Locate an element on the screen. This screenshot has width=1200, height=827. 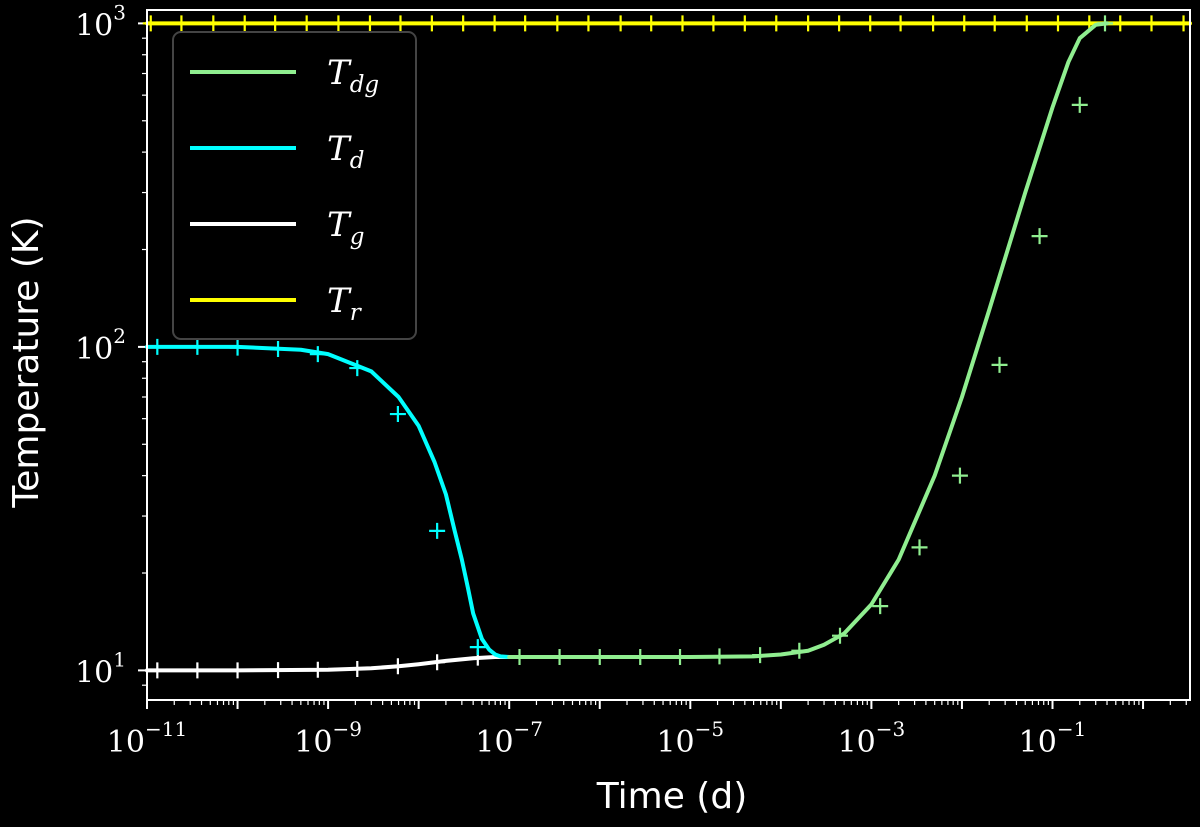
x-axis-label: Time (d) is located at coordinates (672, 796).